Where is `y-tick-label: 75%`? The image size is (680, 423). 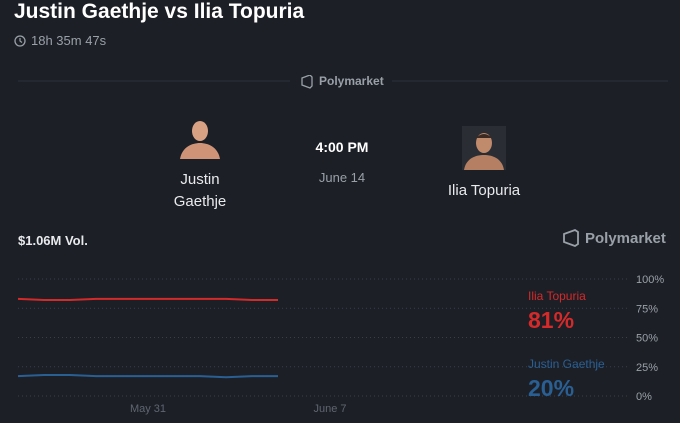
y-tick-label: 75% is located at coordinates (647, 309).